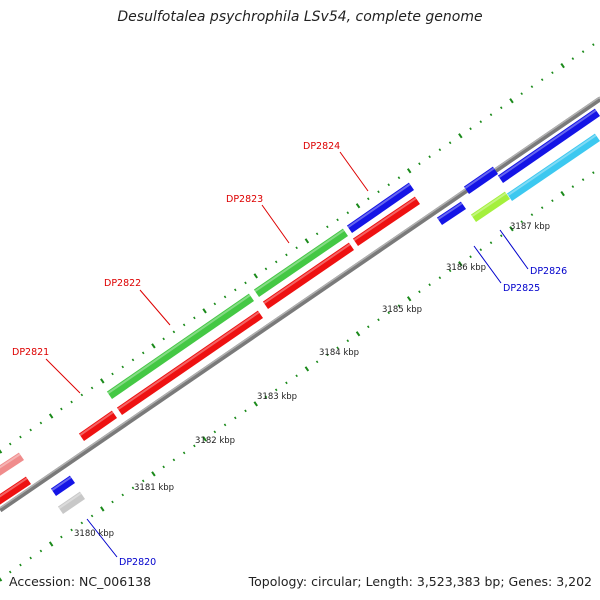  What do you see at coordinates (94, 534) in the screenshot?
I see `kbp-label-3180: 3180 kbp` at bounding box center [94, 534].